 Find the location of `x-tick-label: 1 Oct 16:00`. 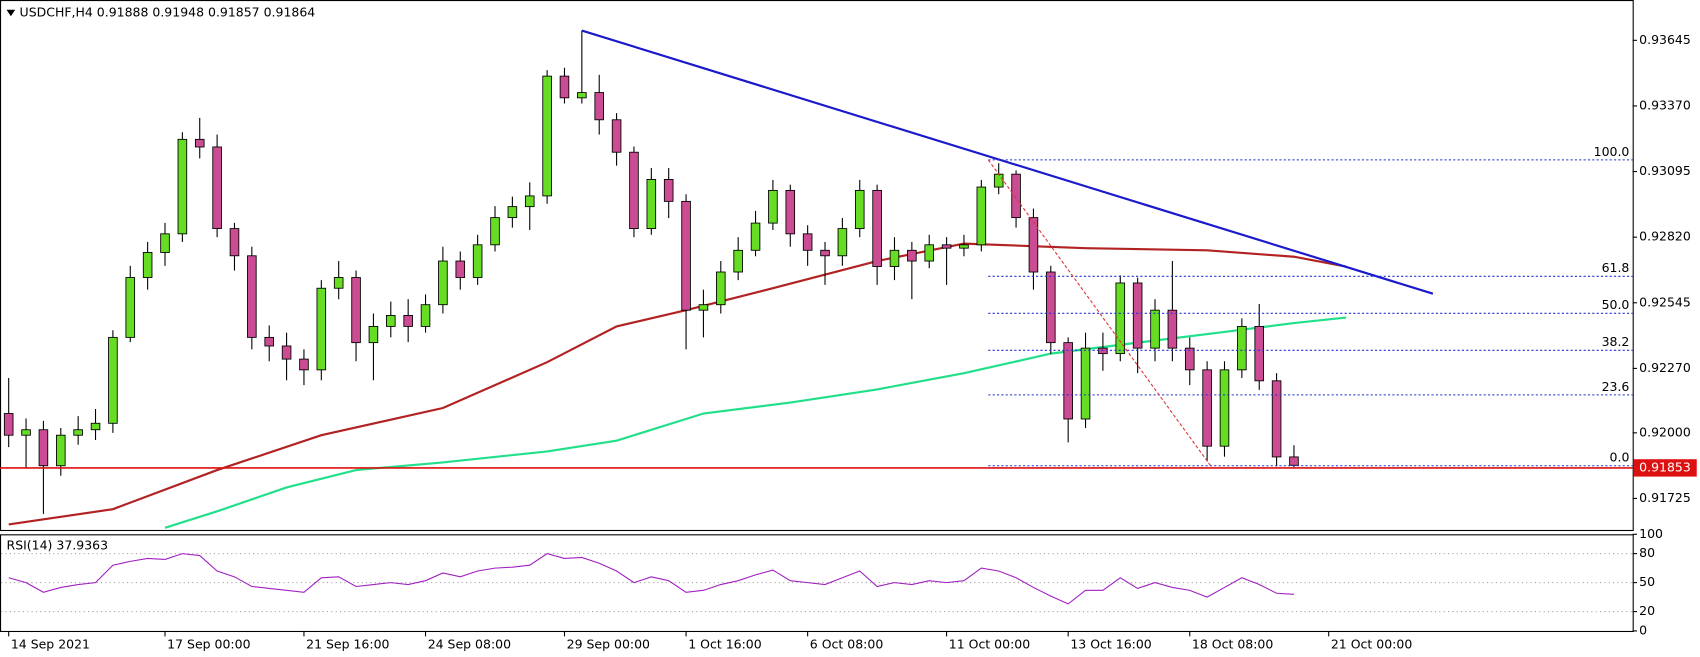

x-tick-label: 1 Oct 16:00 is located at coordinates (725, 644).